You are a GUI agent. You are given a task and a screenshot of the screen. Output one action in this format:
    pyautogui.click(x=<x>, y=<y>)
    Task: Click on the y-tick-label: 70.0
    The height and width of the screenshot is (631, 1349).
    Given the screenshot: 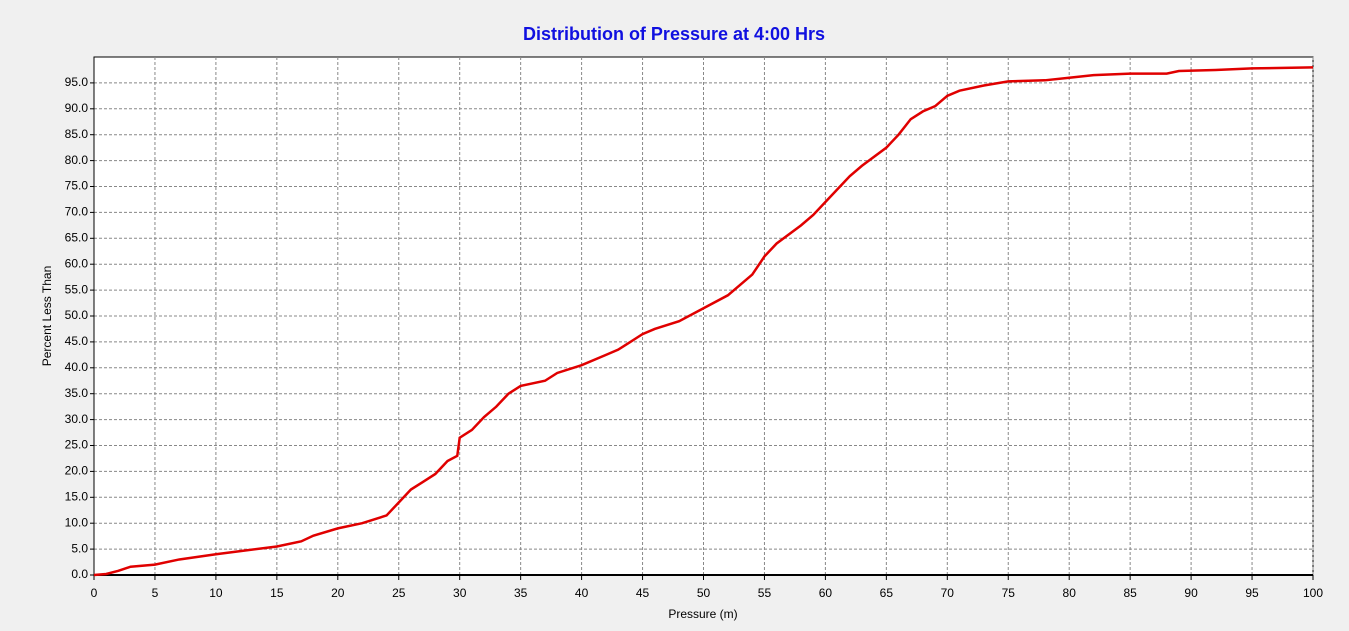 What is the action you would take?
    pyautogui.click(x=77, y=212)
    